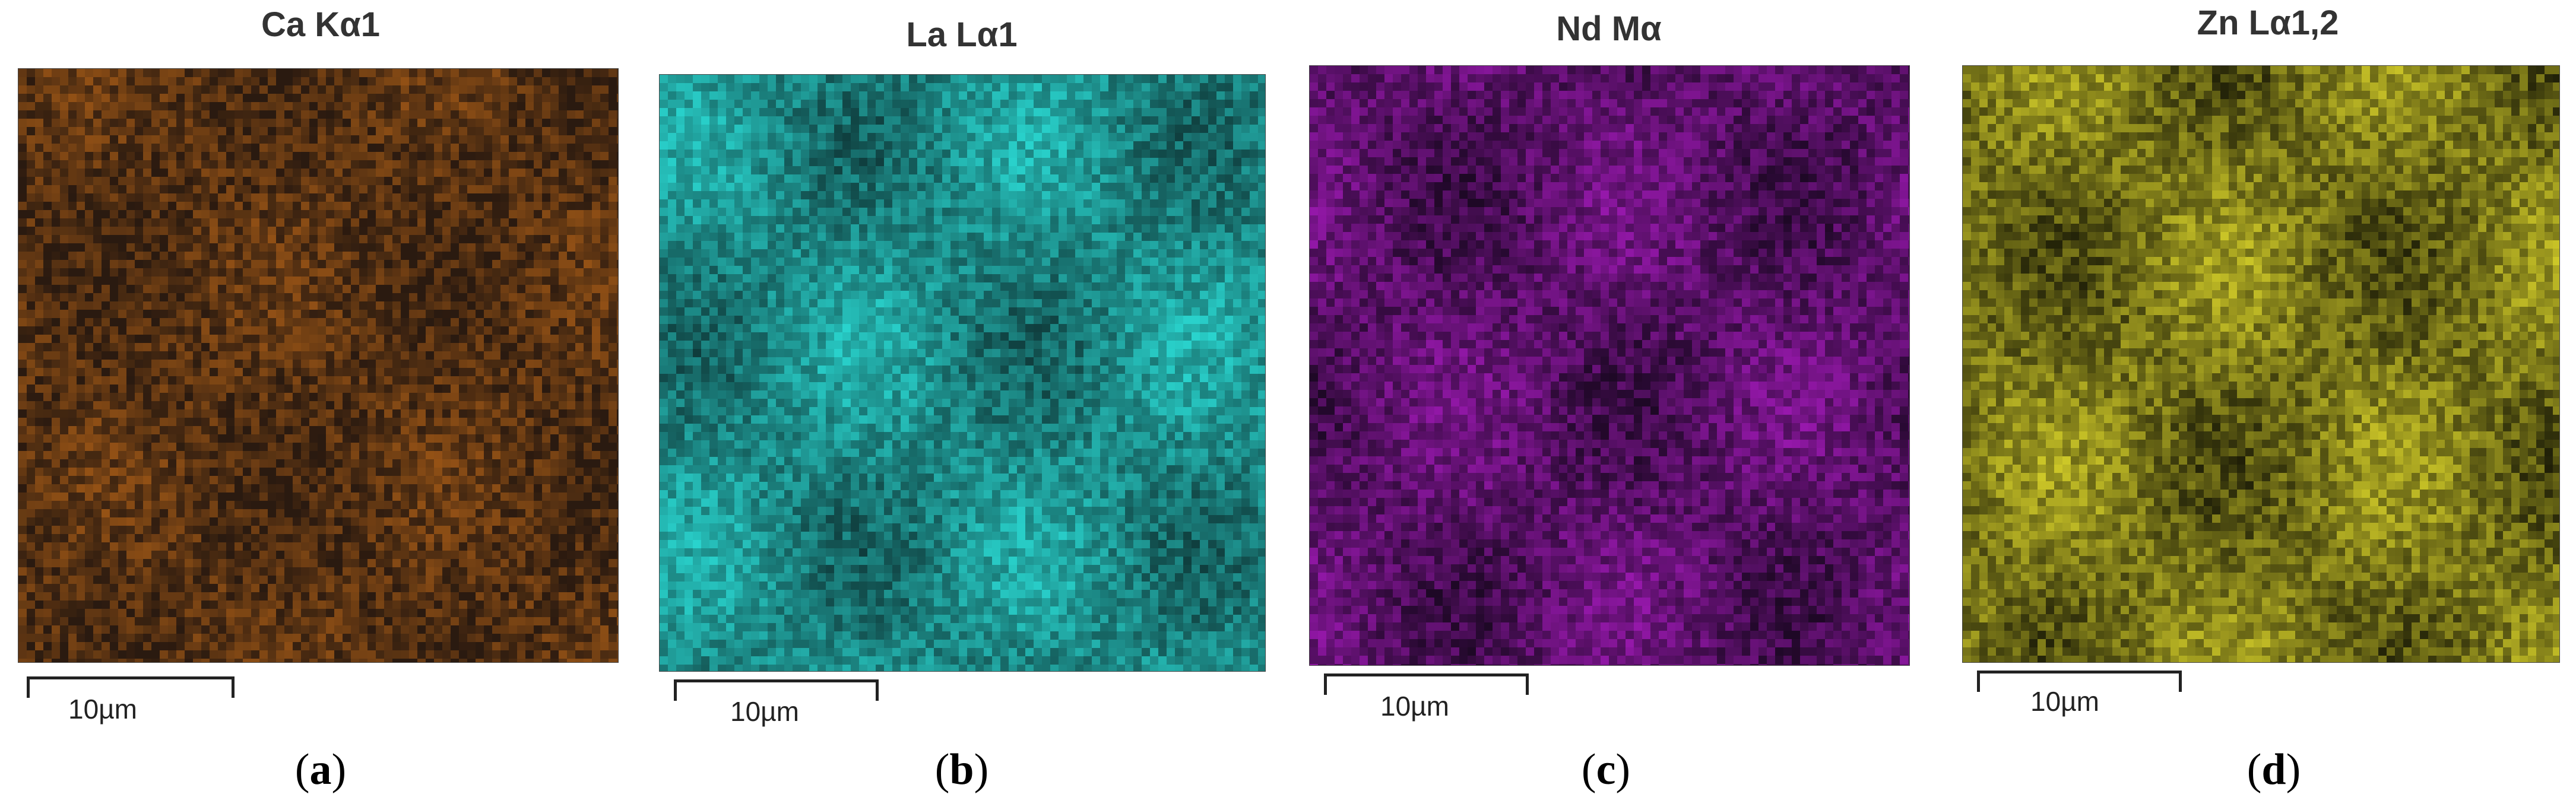 Image resolution: width=2576 pixels, height=807 pixels. What do you see at coordinates (1608, 29) in the screenshot?
I see `map-title: Nd Mα` at bounding box center [1608, 29].